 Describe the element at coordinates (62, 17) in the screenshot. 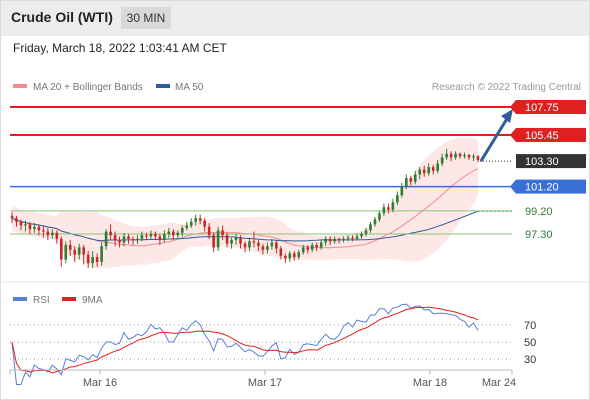

I see `instrument-title: Crude Oil (WTI)` at that location.